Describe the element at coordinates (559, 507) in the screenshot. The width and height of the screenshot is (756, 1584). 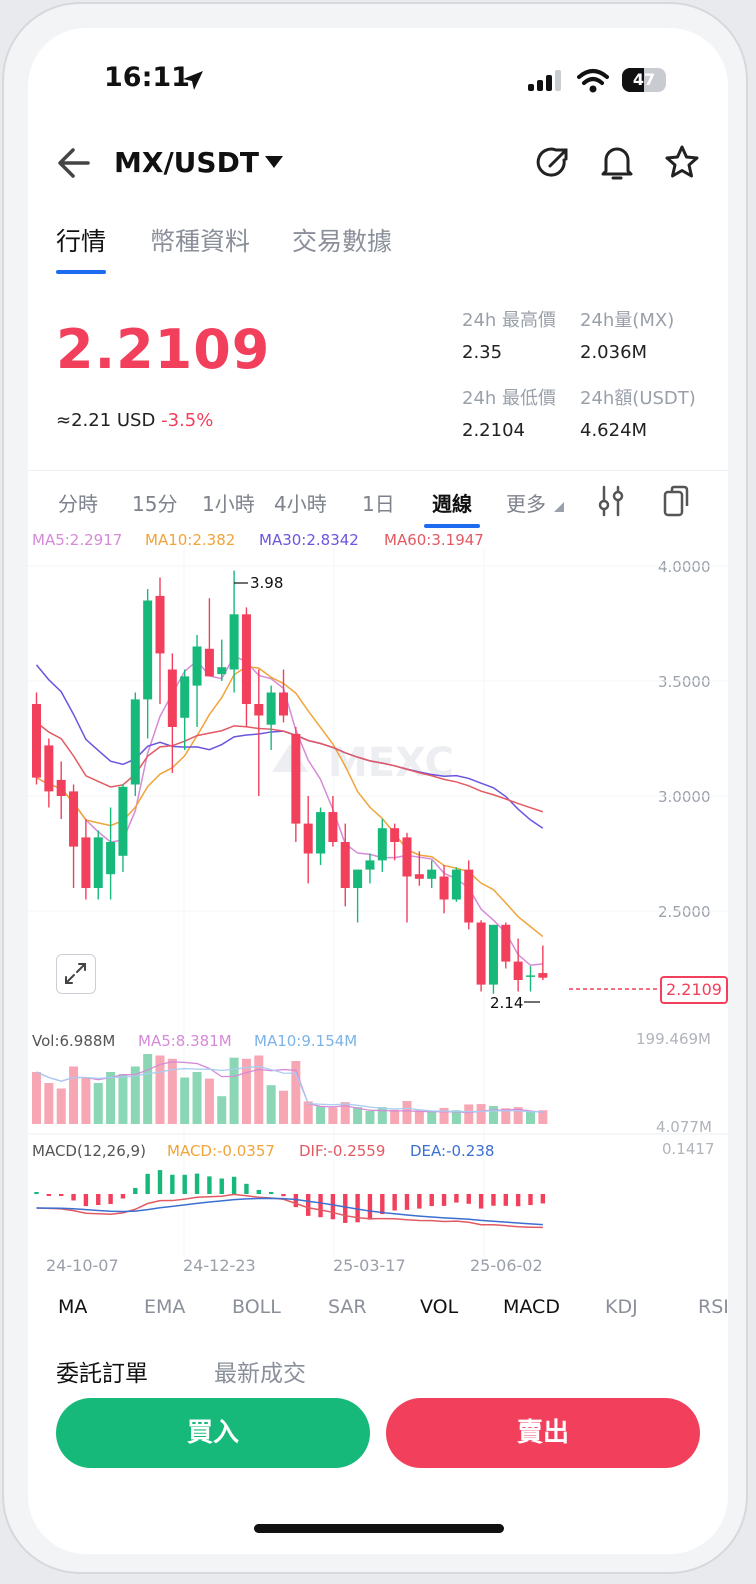
I see `more-triangle-icon` at that location.